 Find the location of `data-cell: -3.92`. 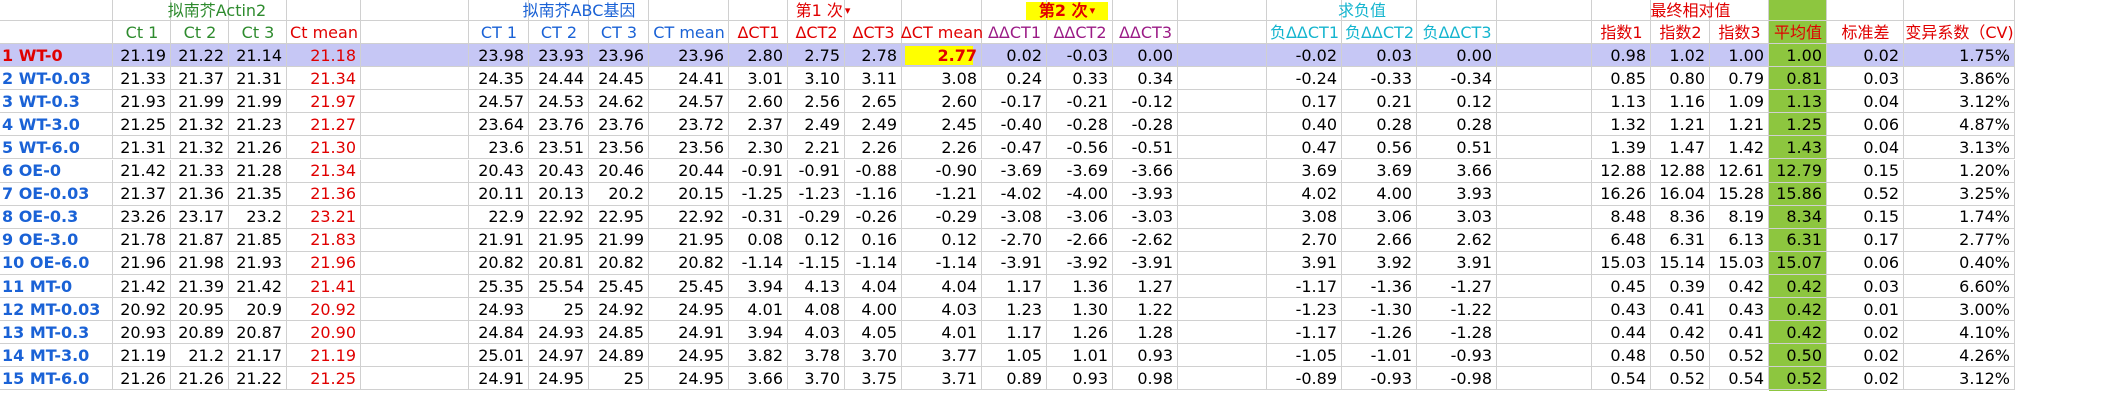

data-cell: -3.92 is located at coordinates (1087, 263).